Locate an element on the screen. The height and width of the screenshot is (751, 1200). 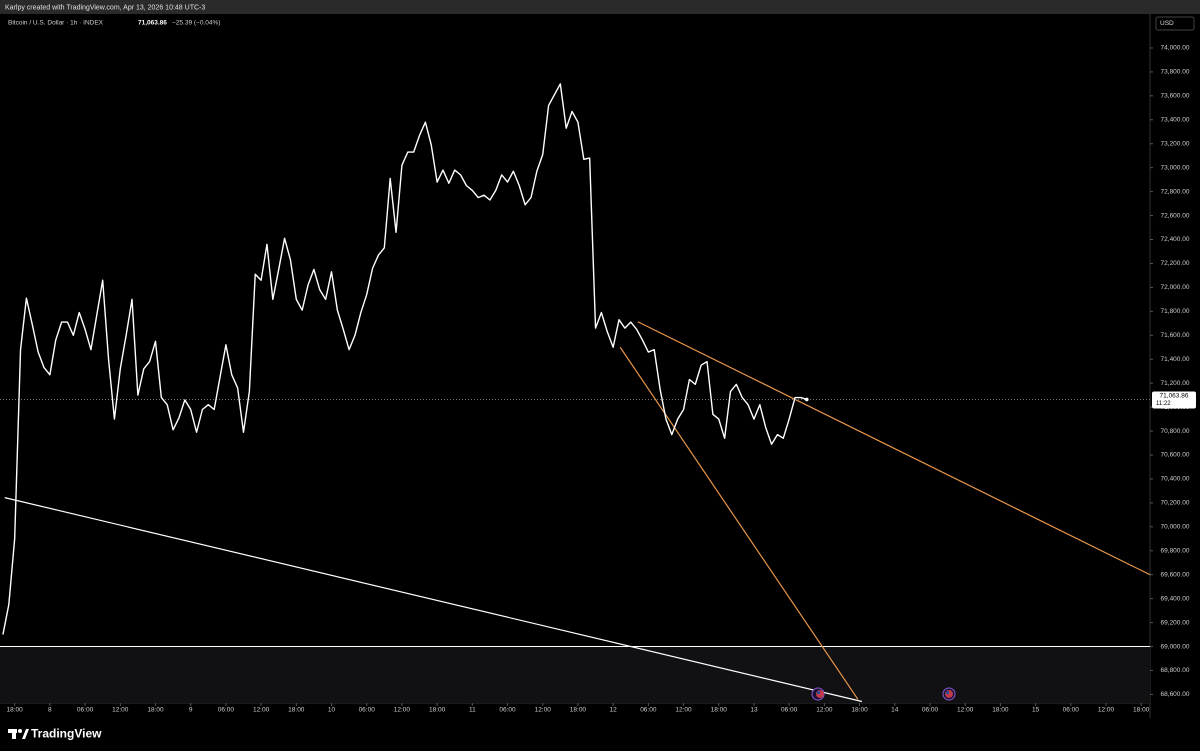
y-tick-label: 71,400.00 is located at coordinates (1175, 359).